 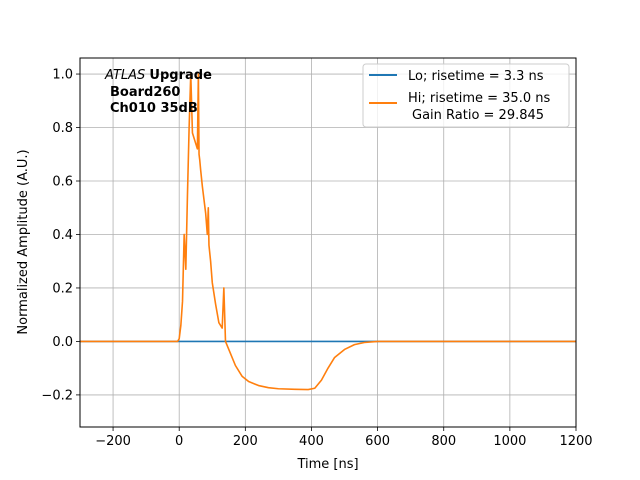 I want to click on x-tick-label: 400, so click(x=311, y=441).